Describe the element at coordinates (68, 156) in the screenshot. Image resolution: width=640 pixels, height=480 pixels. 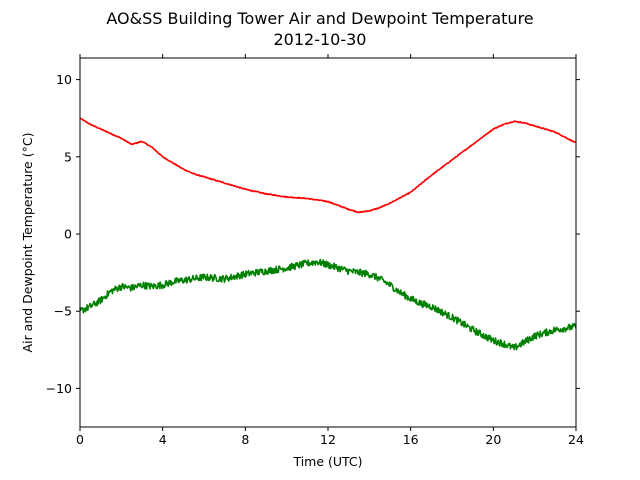
I see `y-tick-label: 5` at that location.